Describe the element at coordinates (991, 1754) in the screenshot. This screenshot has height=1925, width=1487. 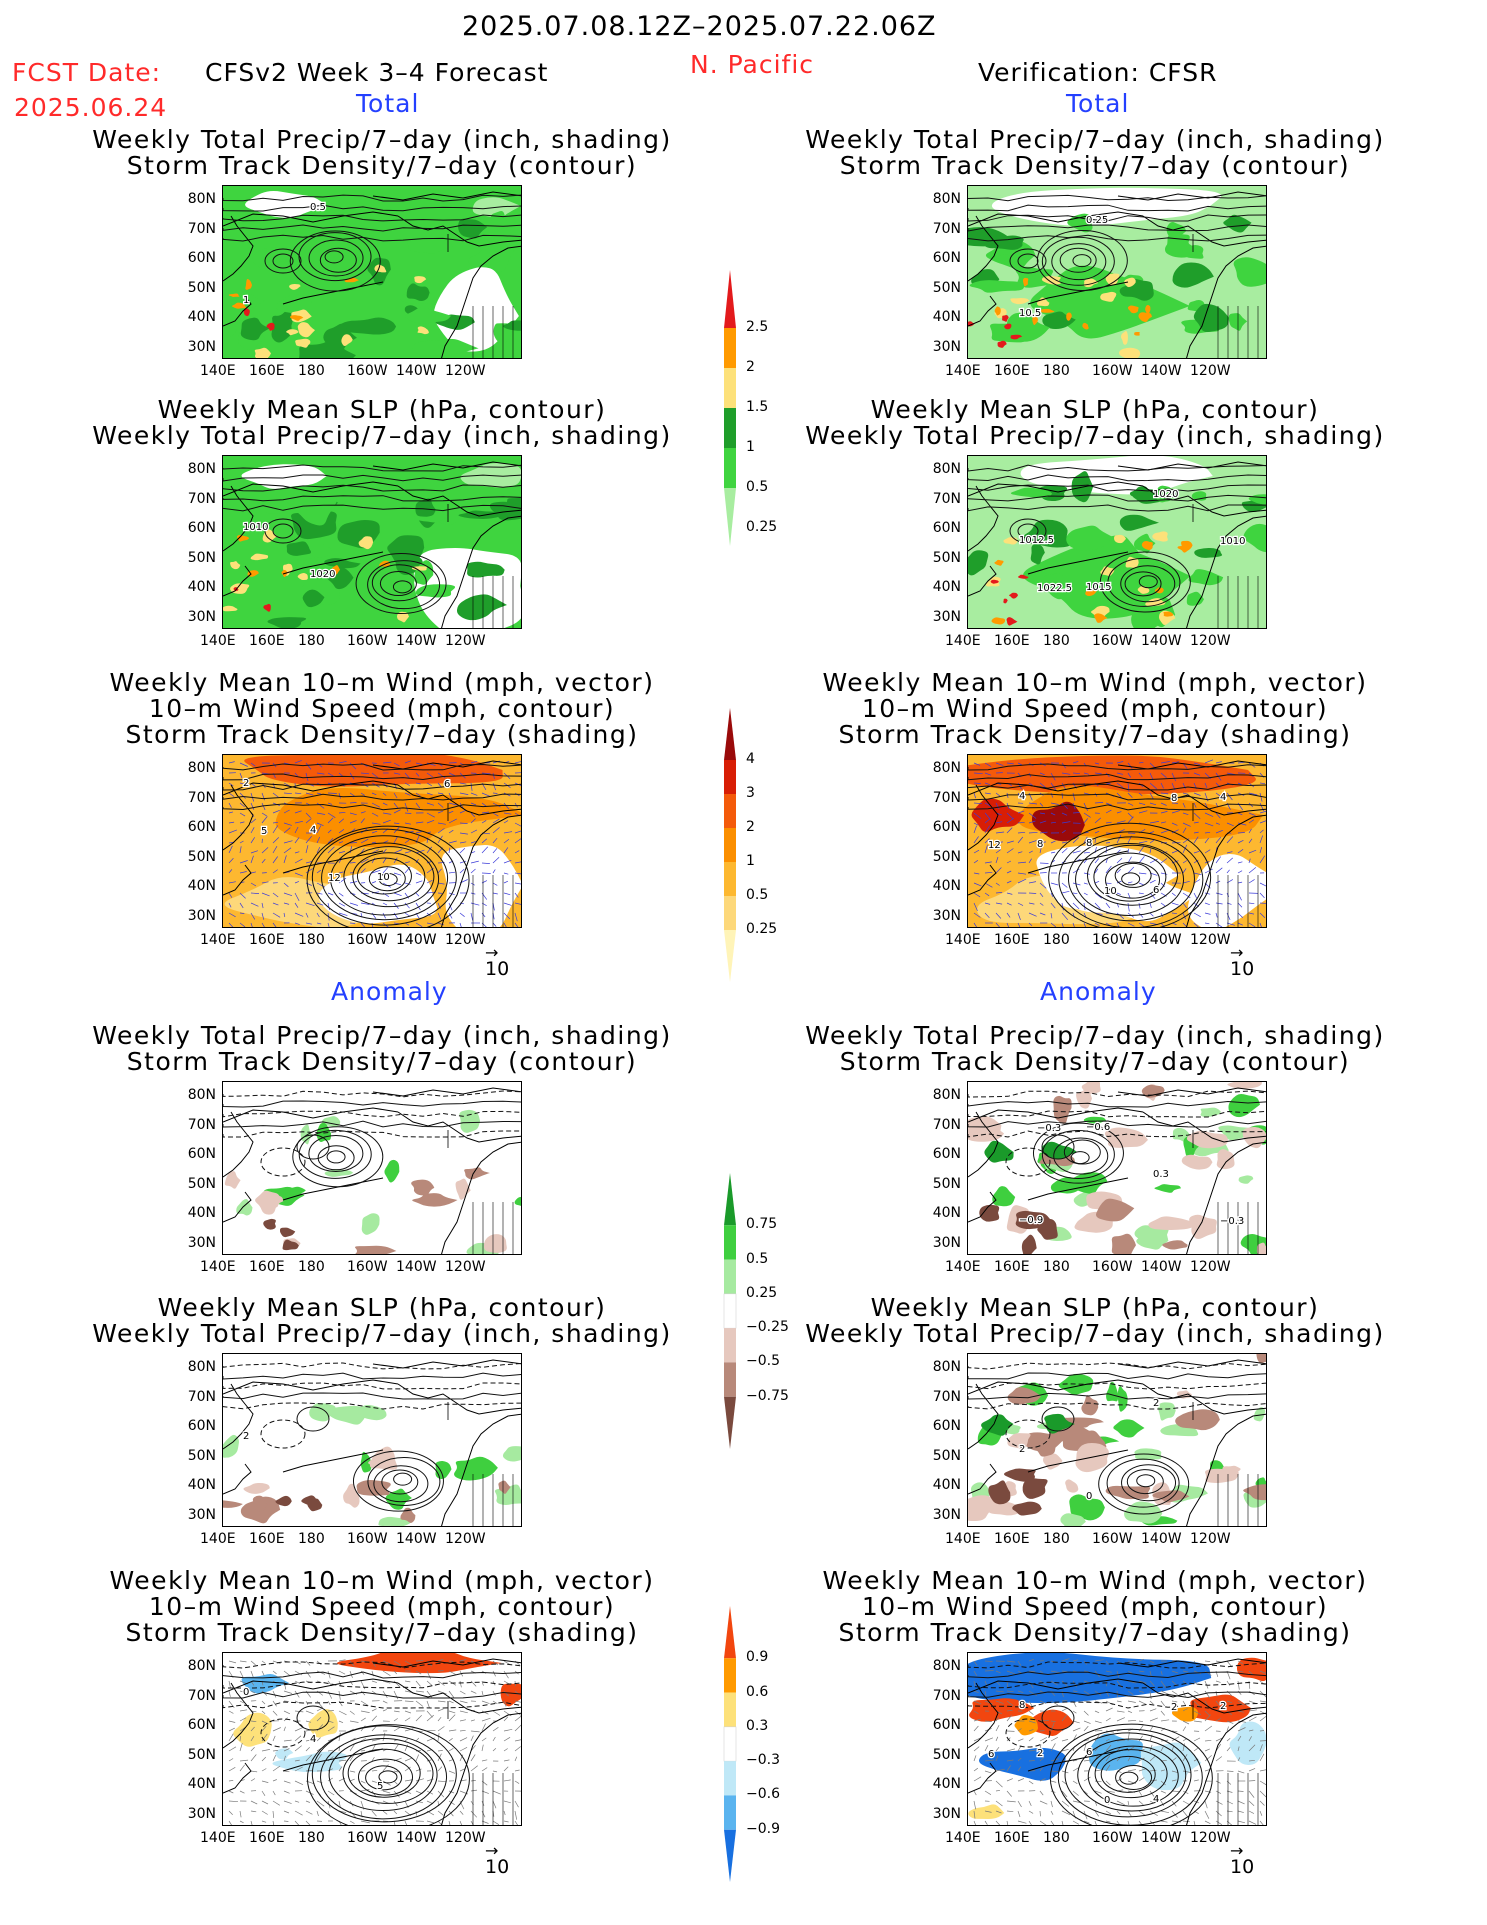
I see `contour-label: 6` at that location.